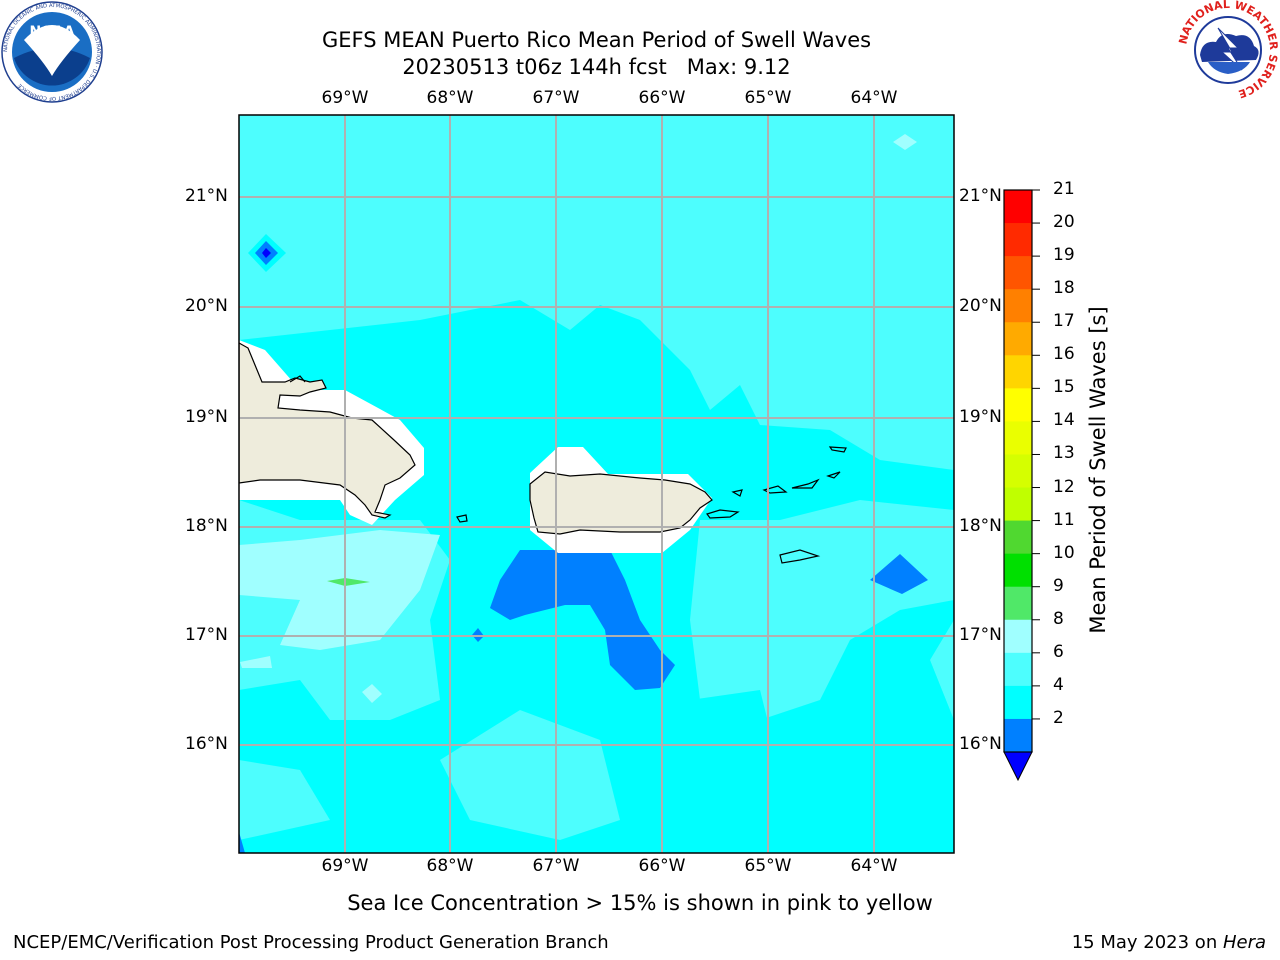 The image size is (1280, 960). I want to click on lat-label-right: 19°N, so click(980, 417).